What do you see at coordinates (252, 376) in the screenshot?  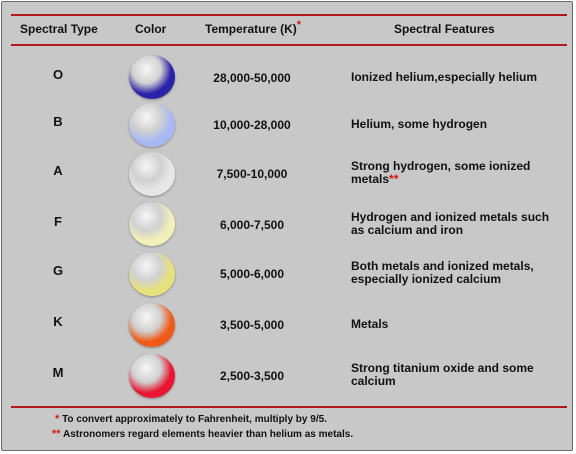 I see `temperature-cell: 2,500-3,500` at bounding box center [252, 376].